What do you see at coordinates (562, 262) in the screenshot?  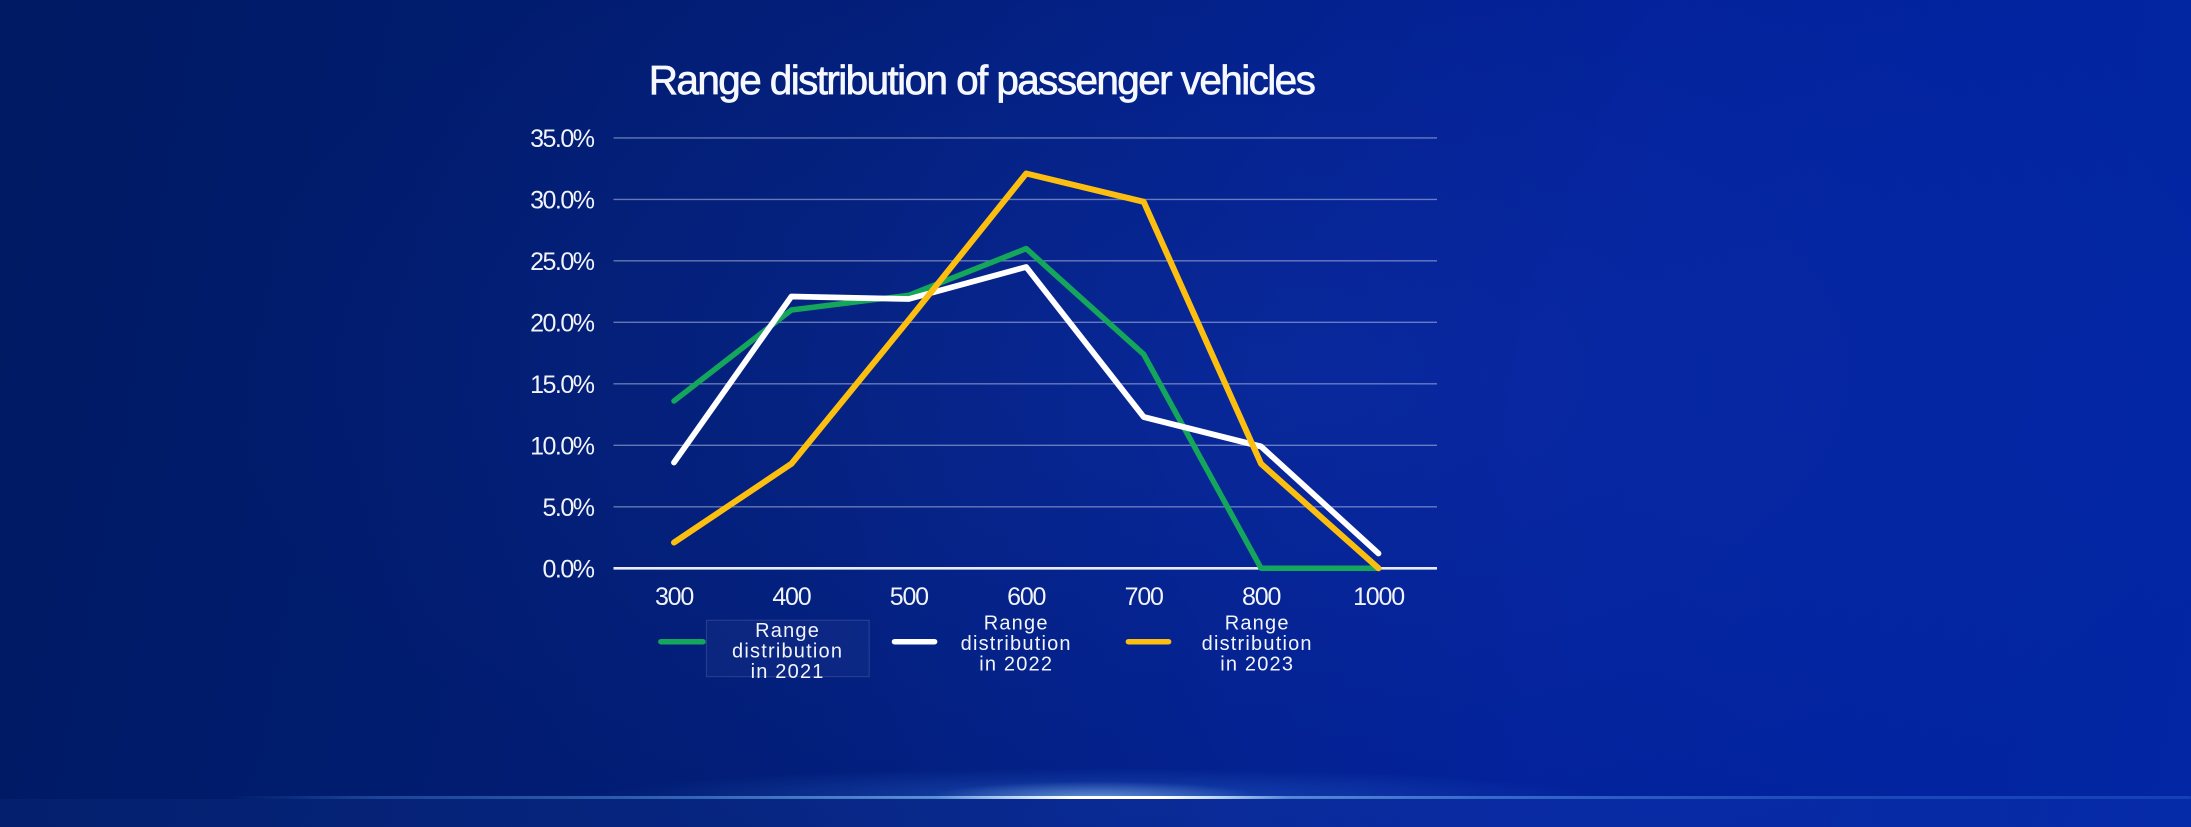 I see `svg-text: 25.0%` at bounding box center [562, 262].